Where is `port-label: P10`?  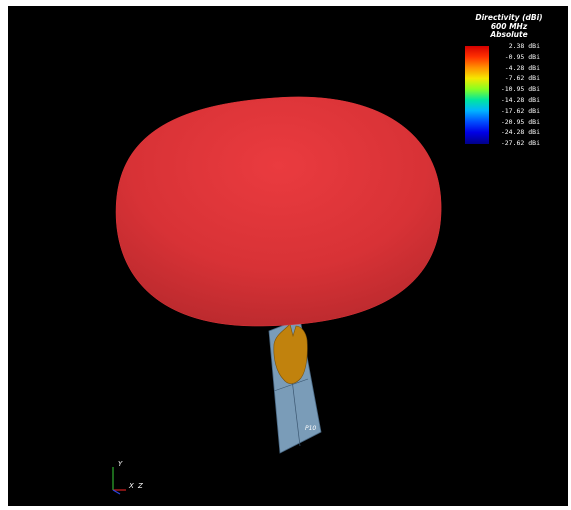 port-label: P10 is located at coordinates (311, 428).